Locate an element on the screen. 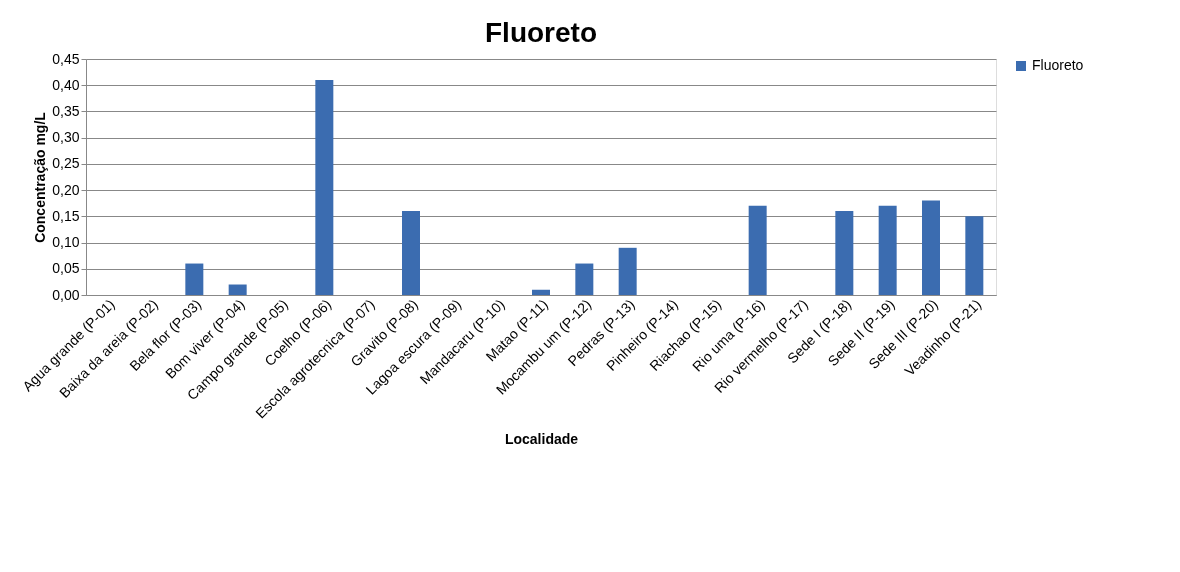 This screenshot has height=572, width=1180. y-axis-title: Concentração mg/L is located at coordinates (40, 177).